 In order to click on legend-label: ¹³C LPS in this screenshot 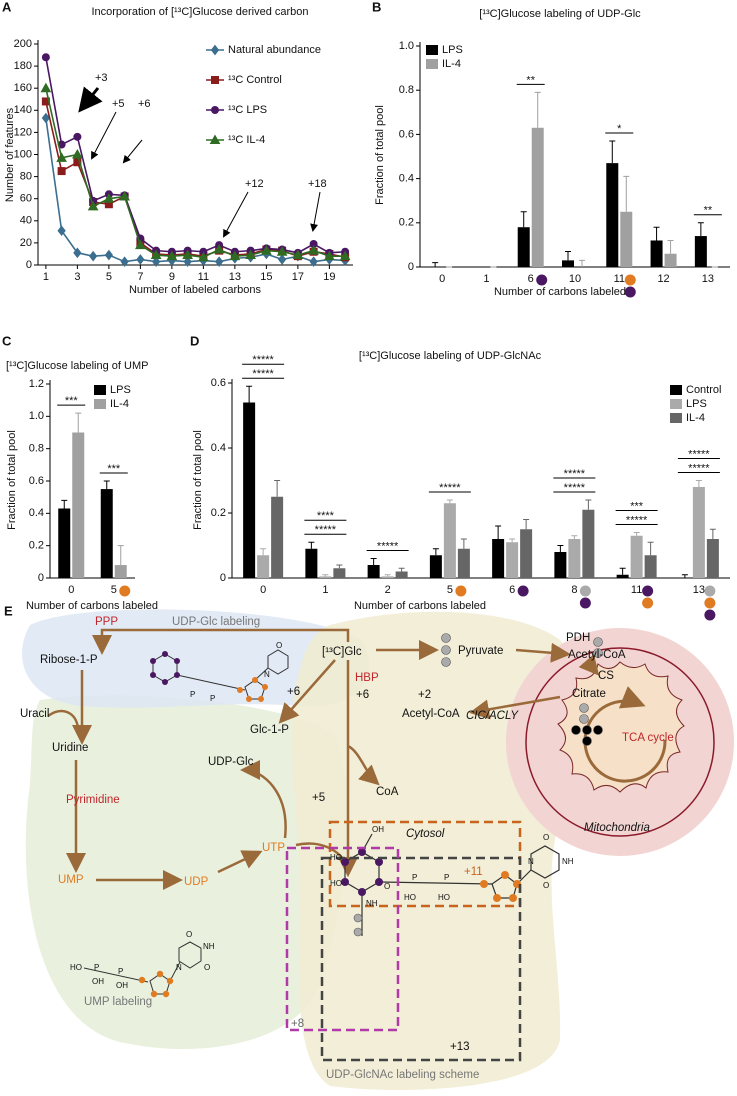, I will do `click(247, 110)`.